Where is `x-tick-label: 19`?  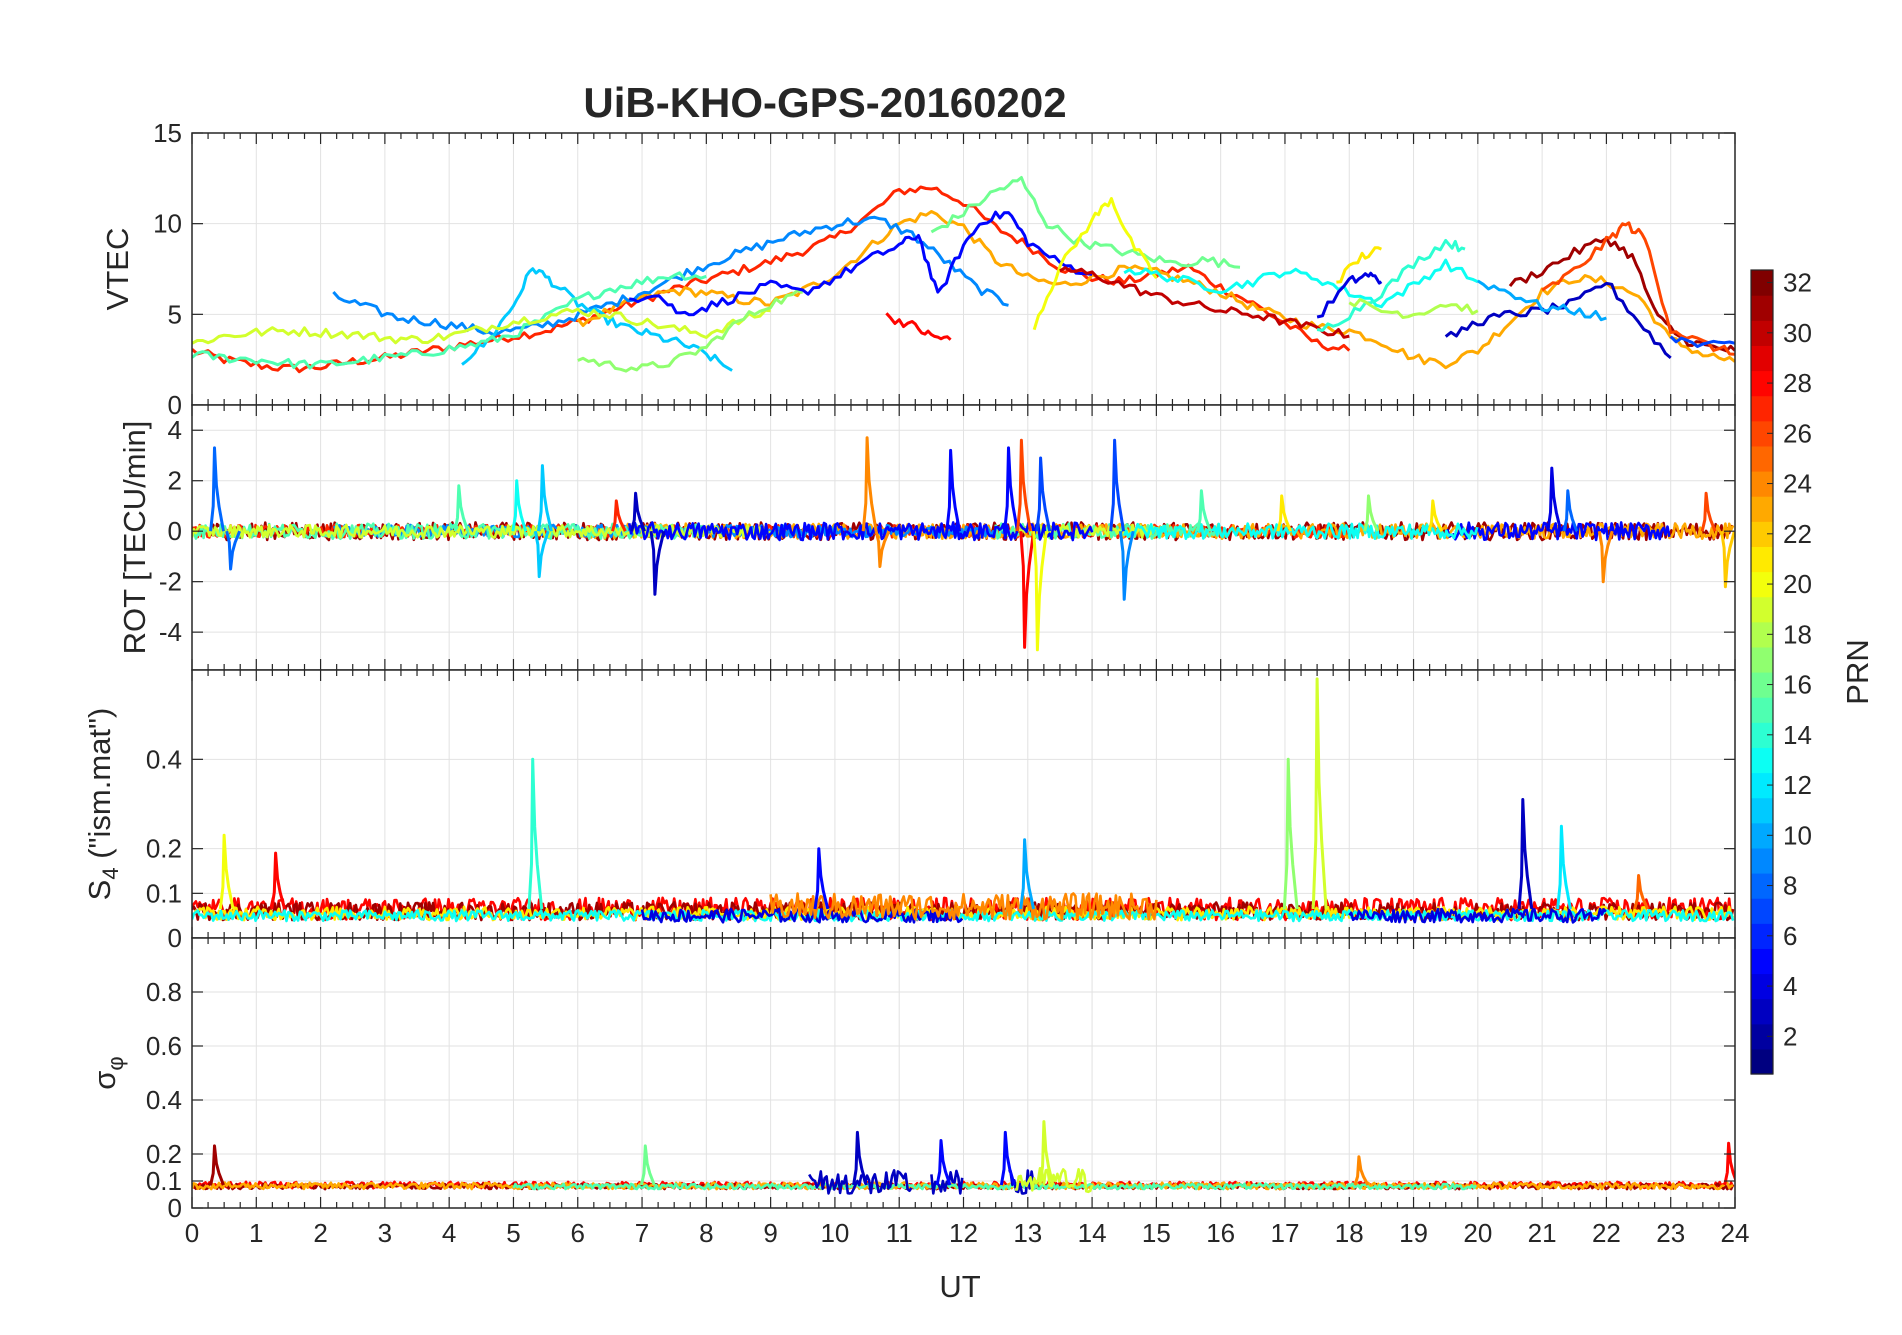
x-tick-label: 19 is located at coordinates (1413, 1233).